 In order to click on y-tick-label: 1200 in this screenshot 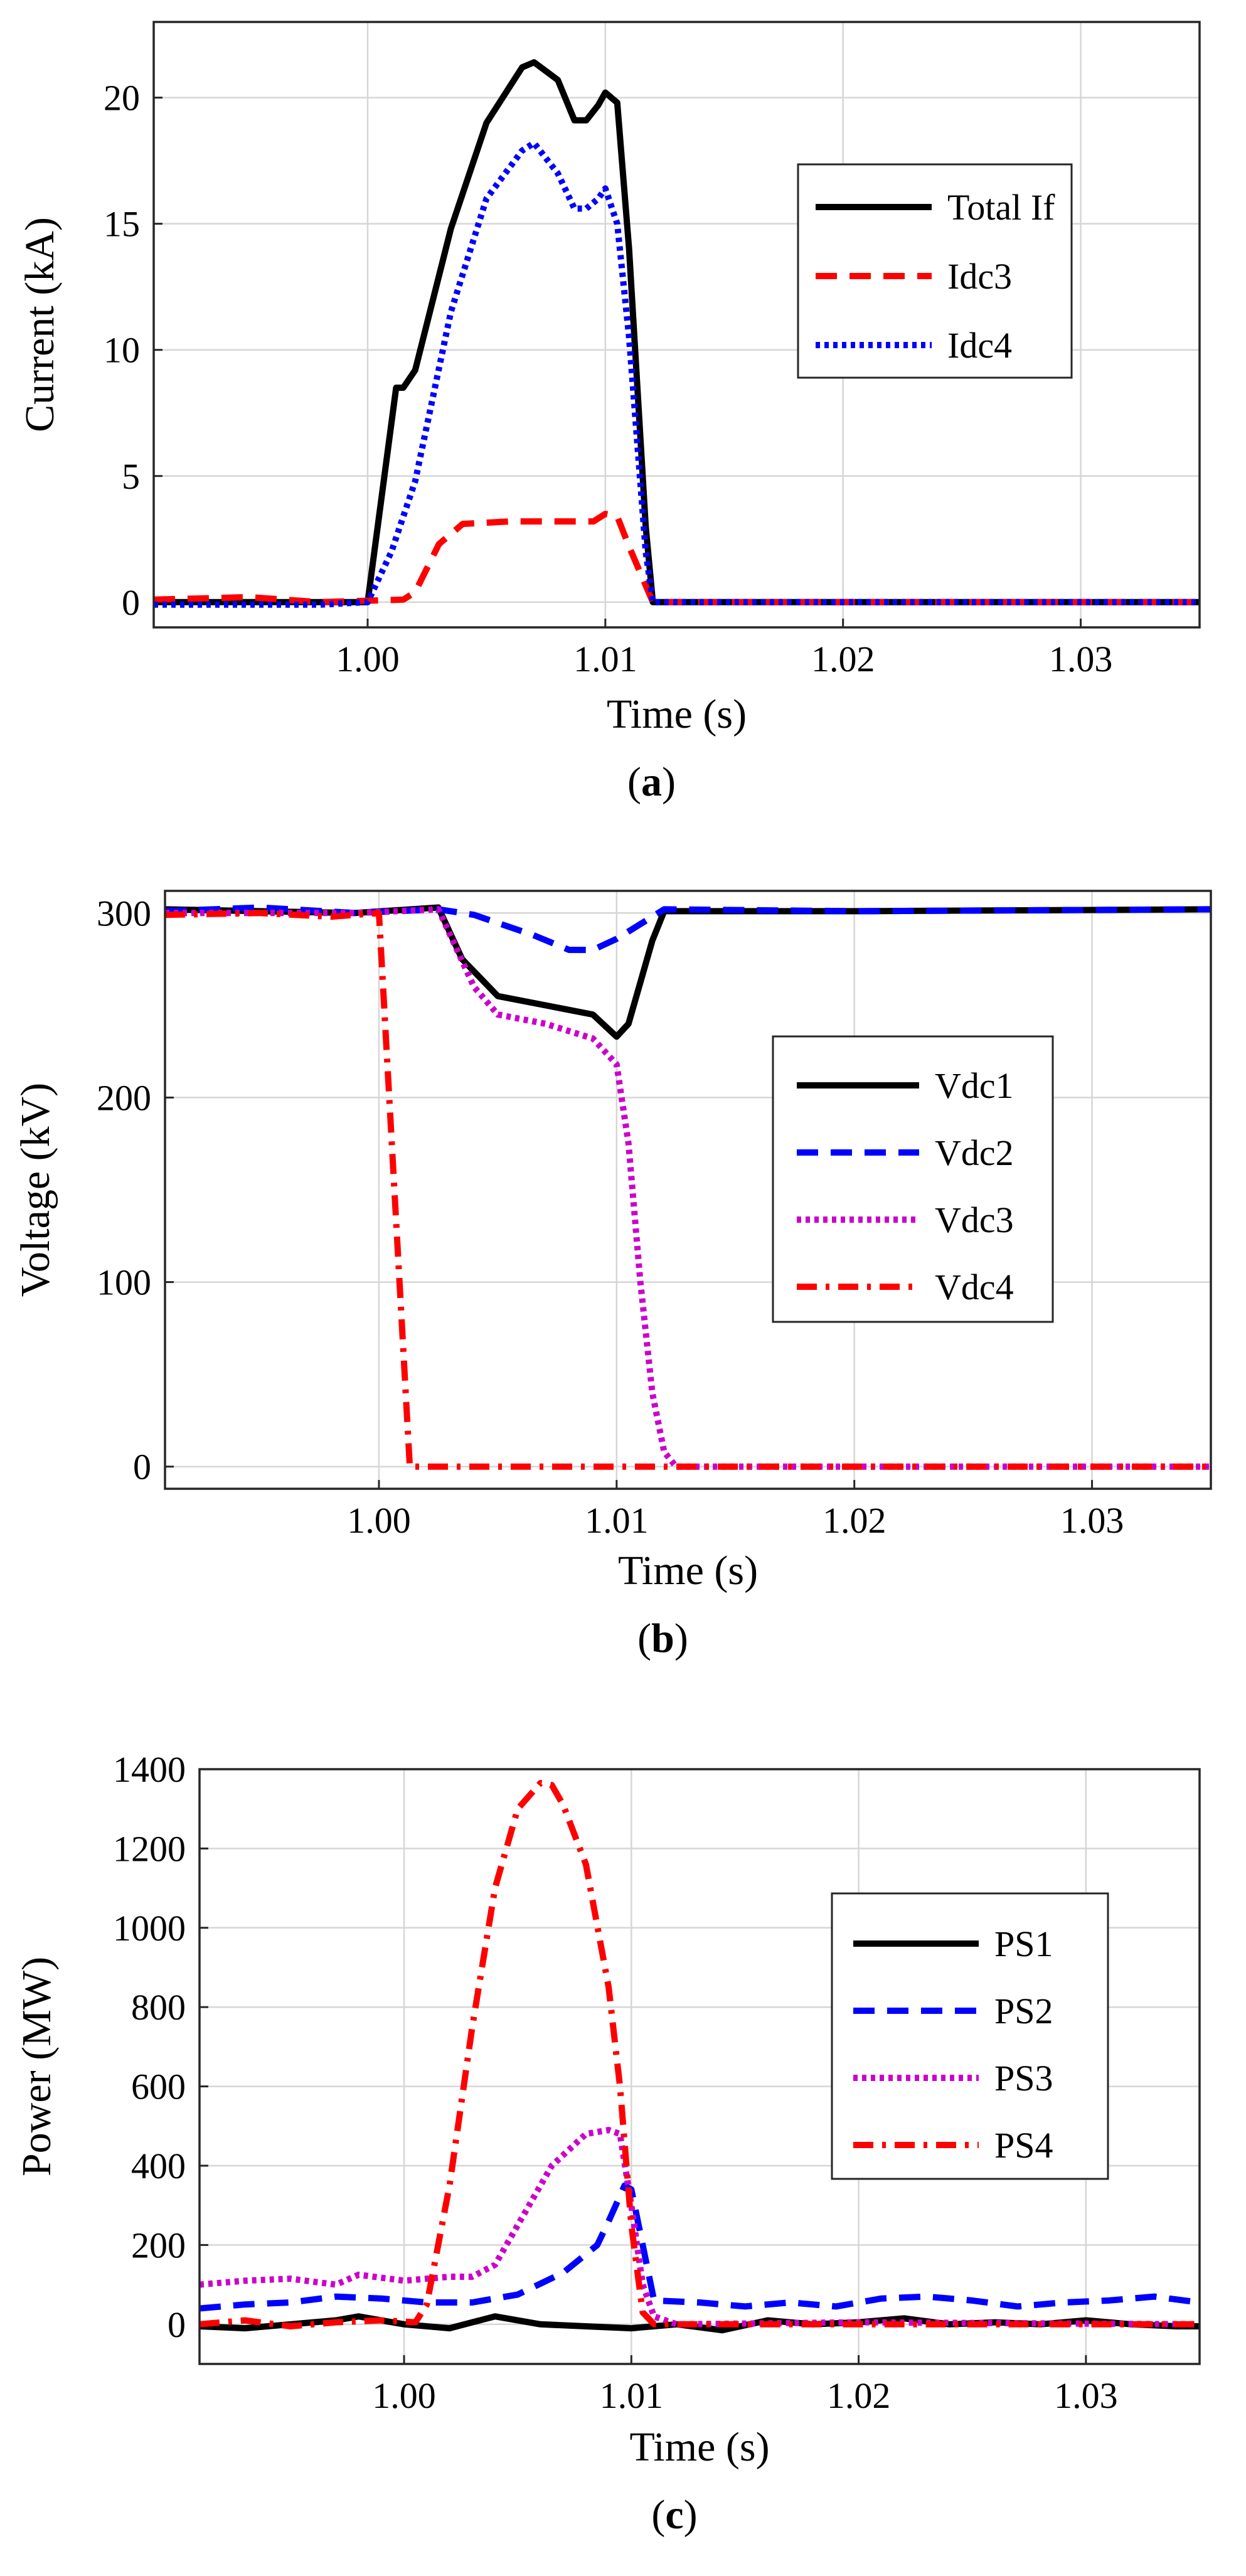, I will do `click(149, 1848)`.